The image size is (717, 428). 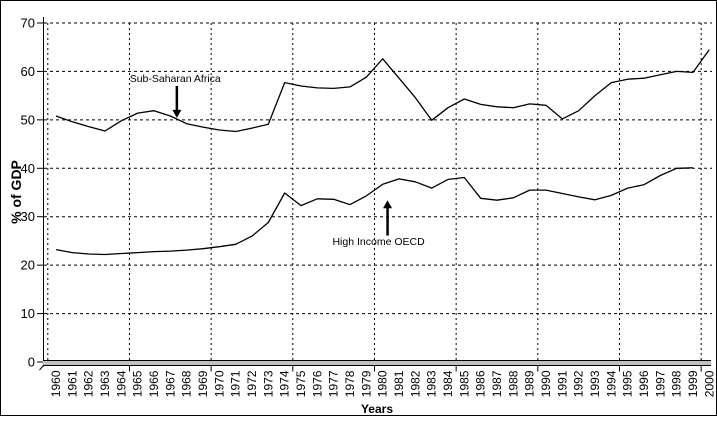 I want to click on year-tick-label: 1976, so click(x=317, y=383).